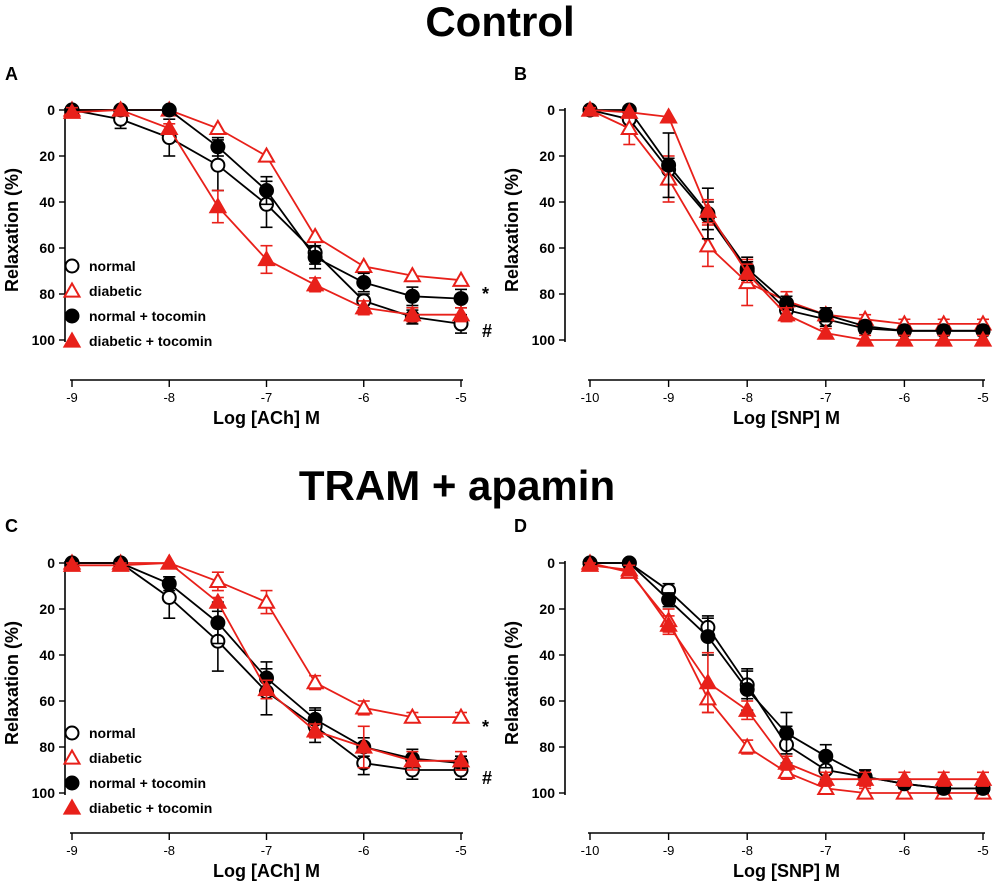 Image resolution: width=1000 pixels, height=886 pixels. What do you see at coordinates (520, 74) in the screenshot?
I see `panel-label-b: B` at bounding box center [520, 74].